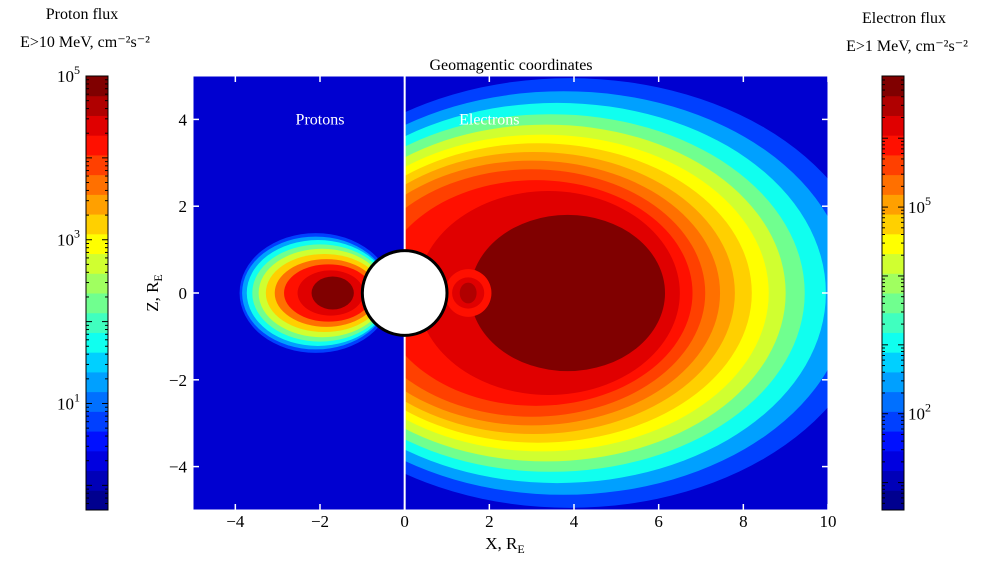 Image resolution: width=985 pixels, height=562 pixels. Describe the element at coordinates (183, 293) in the screenshot. I see `y-tick-label: 0` at that location.